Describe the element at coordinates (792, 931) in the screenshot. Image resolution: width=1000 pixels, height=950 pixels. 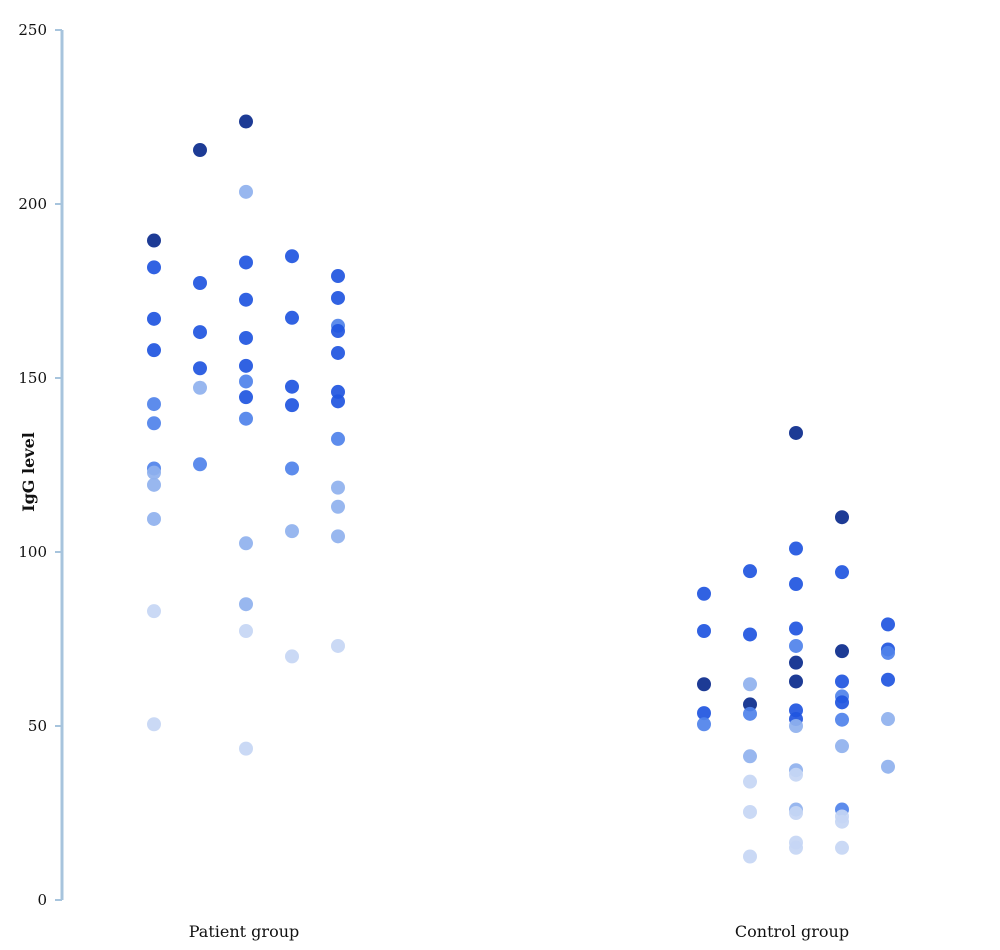
I see `category-label-control: Control group` at that location.